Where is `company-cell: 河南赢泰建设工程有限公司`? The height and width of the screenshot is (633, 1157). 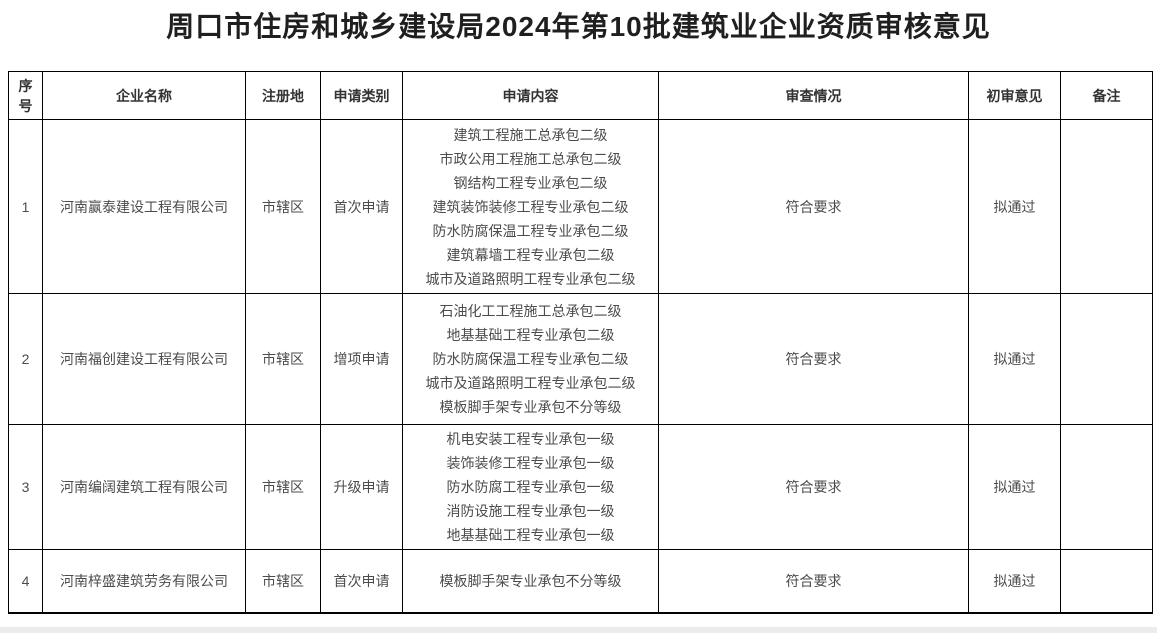 company-cell: 河南赢泰建设工程有限公司 is located at coordinates (144, 206).